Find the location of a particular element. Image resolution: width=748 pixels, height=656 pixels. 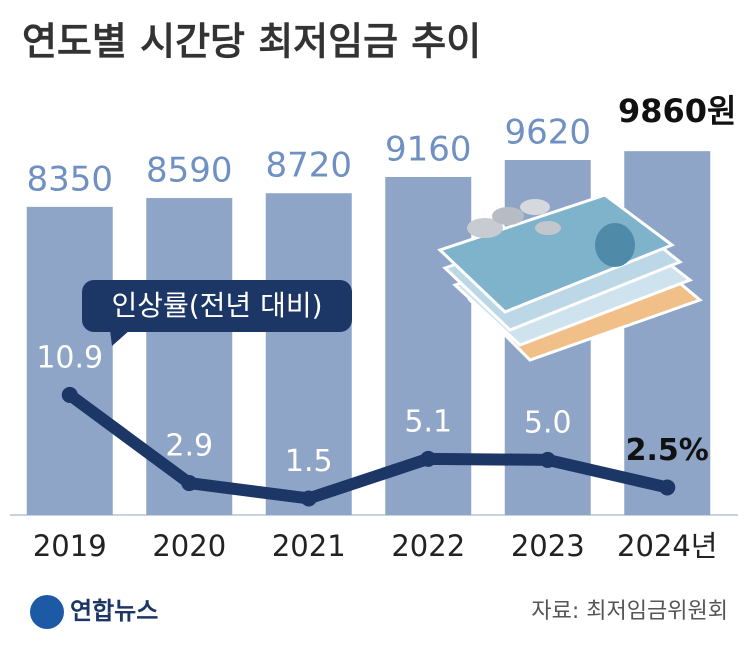

bar-value-label: 9620 is located at coordinates (547, 133).